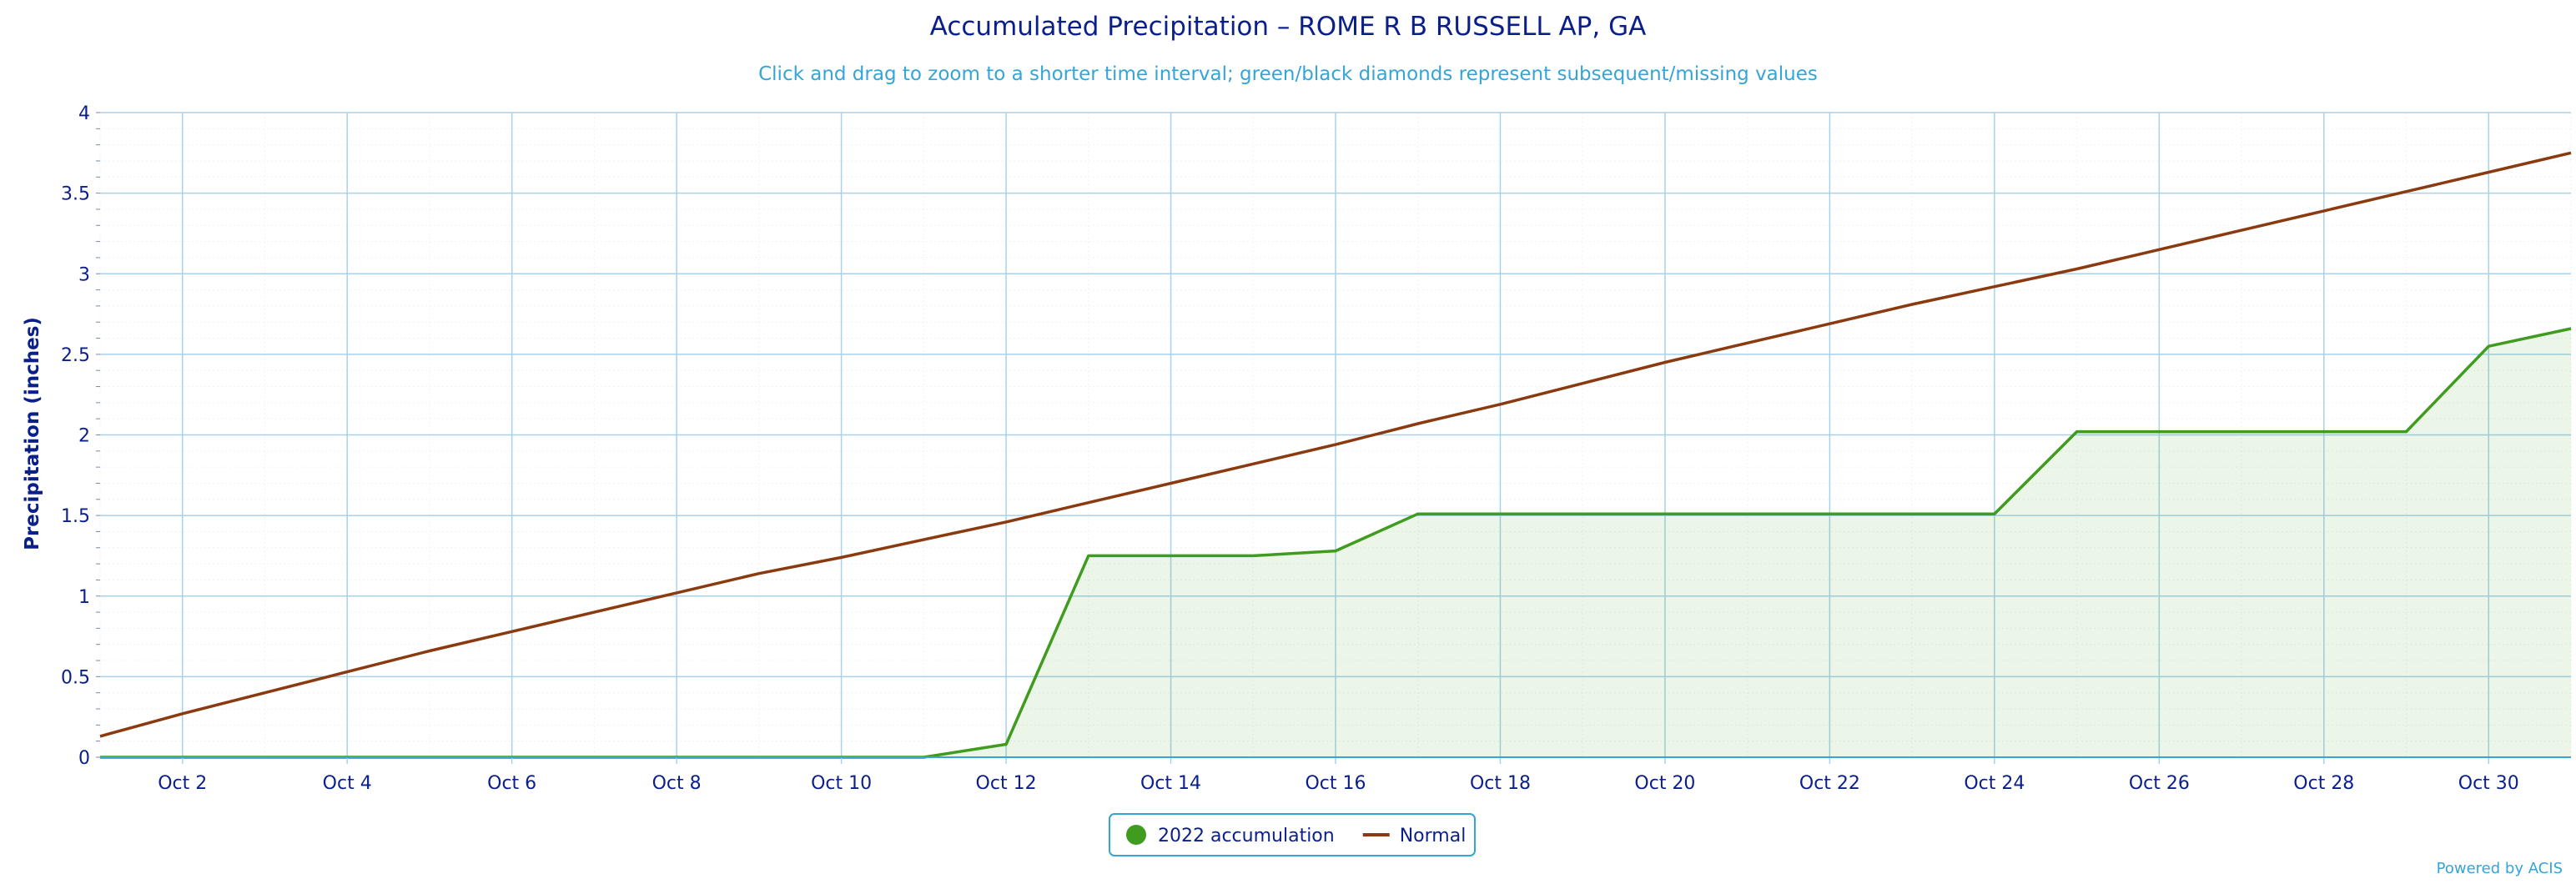  What do you see at coordinates (84, 597) in the screenshot?
I see `y-tick-label: 1` at bounding box center [84, 597].